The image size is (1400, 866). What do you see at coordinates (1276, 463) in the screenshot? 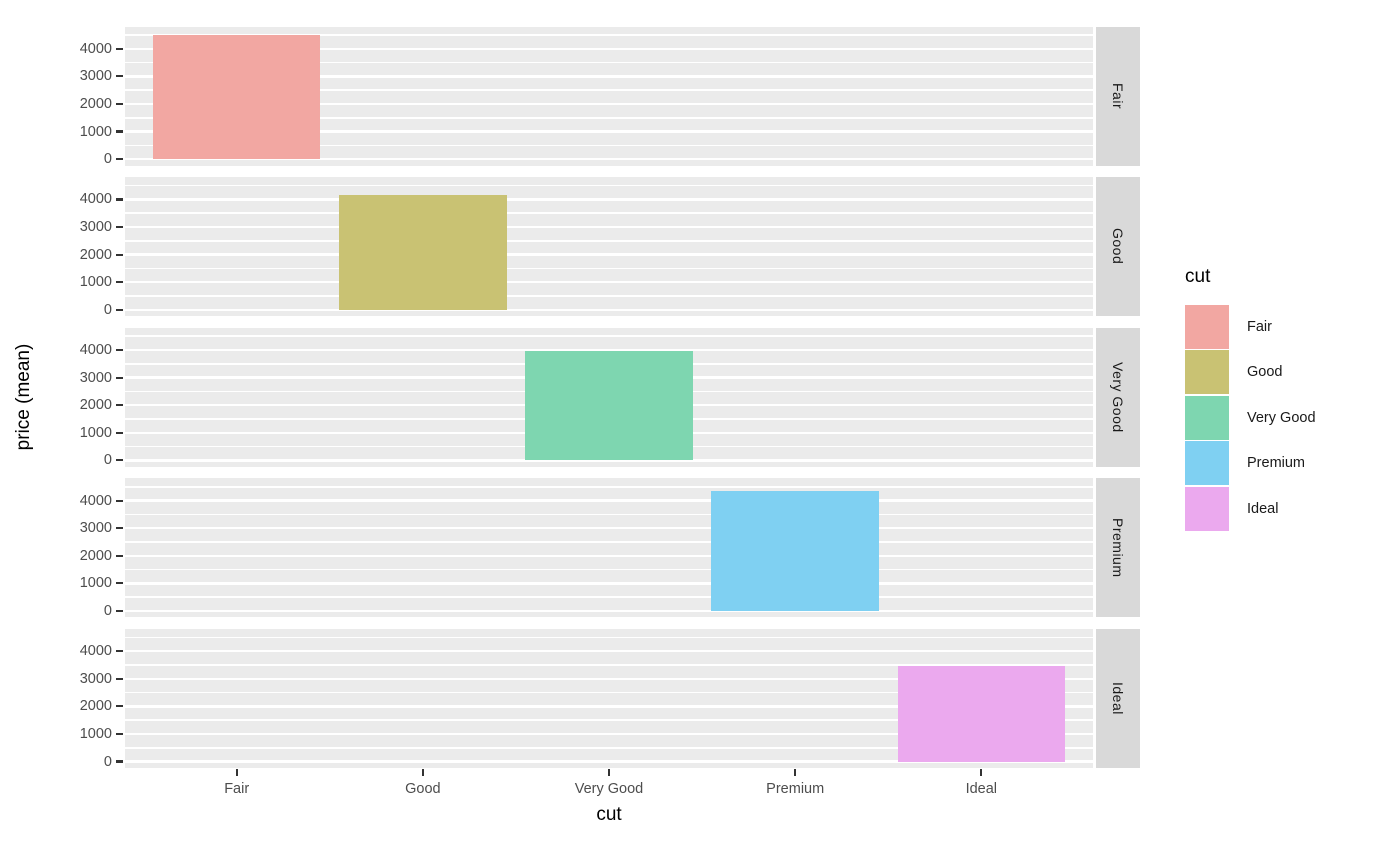
I see `legend-label: Premium` at bounding box center [1276, 463].